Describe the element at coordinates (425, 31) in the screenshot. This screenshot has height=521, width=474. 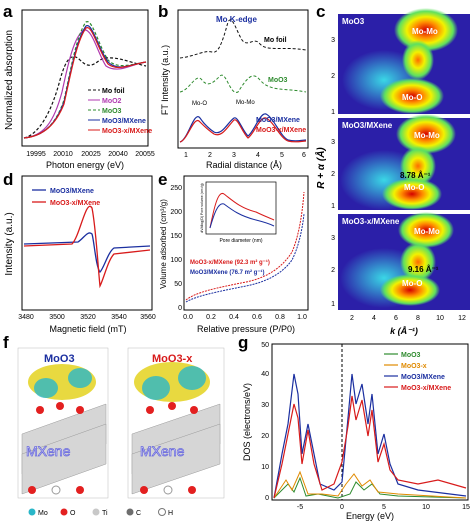
I see `panel-c-map1-upper: Mo-Mo` at that location.